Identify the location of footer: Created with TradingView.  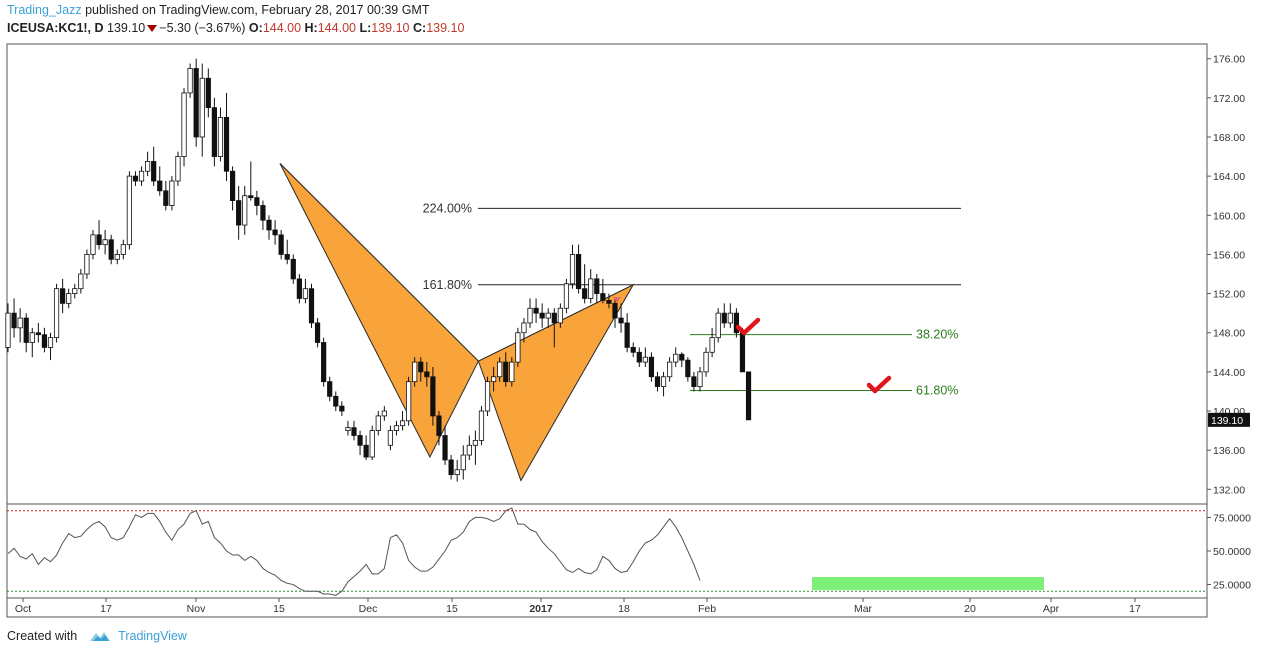
(97, 636).